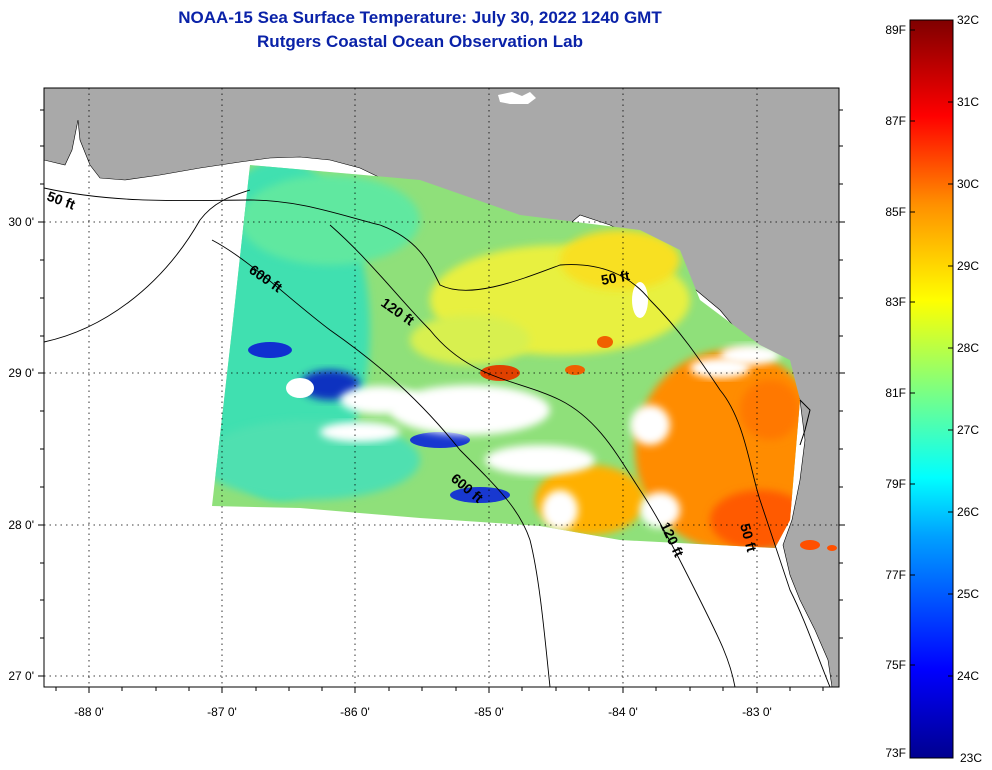 The height and width of the screenshot is (770, 992). What do you see at coordinates (895, 302) in the screenshot?
I see `colorbar-f-83: 83F` at bounding box center [895, 302].